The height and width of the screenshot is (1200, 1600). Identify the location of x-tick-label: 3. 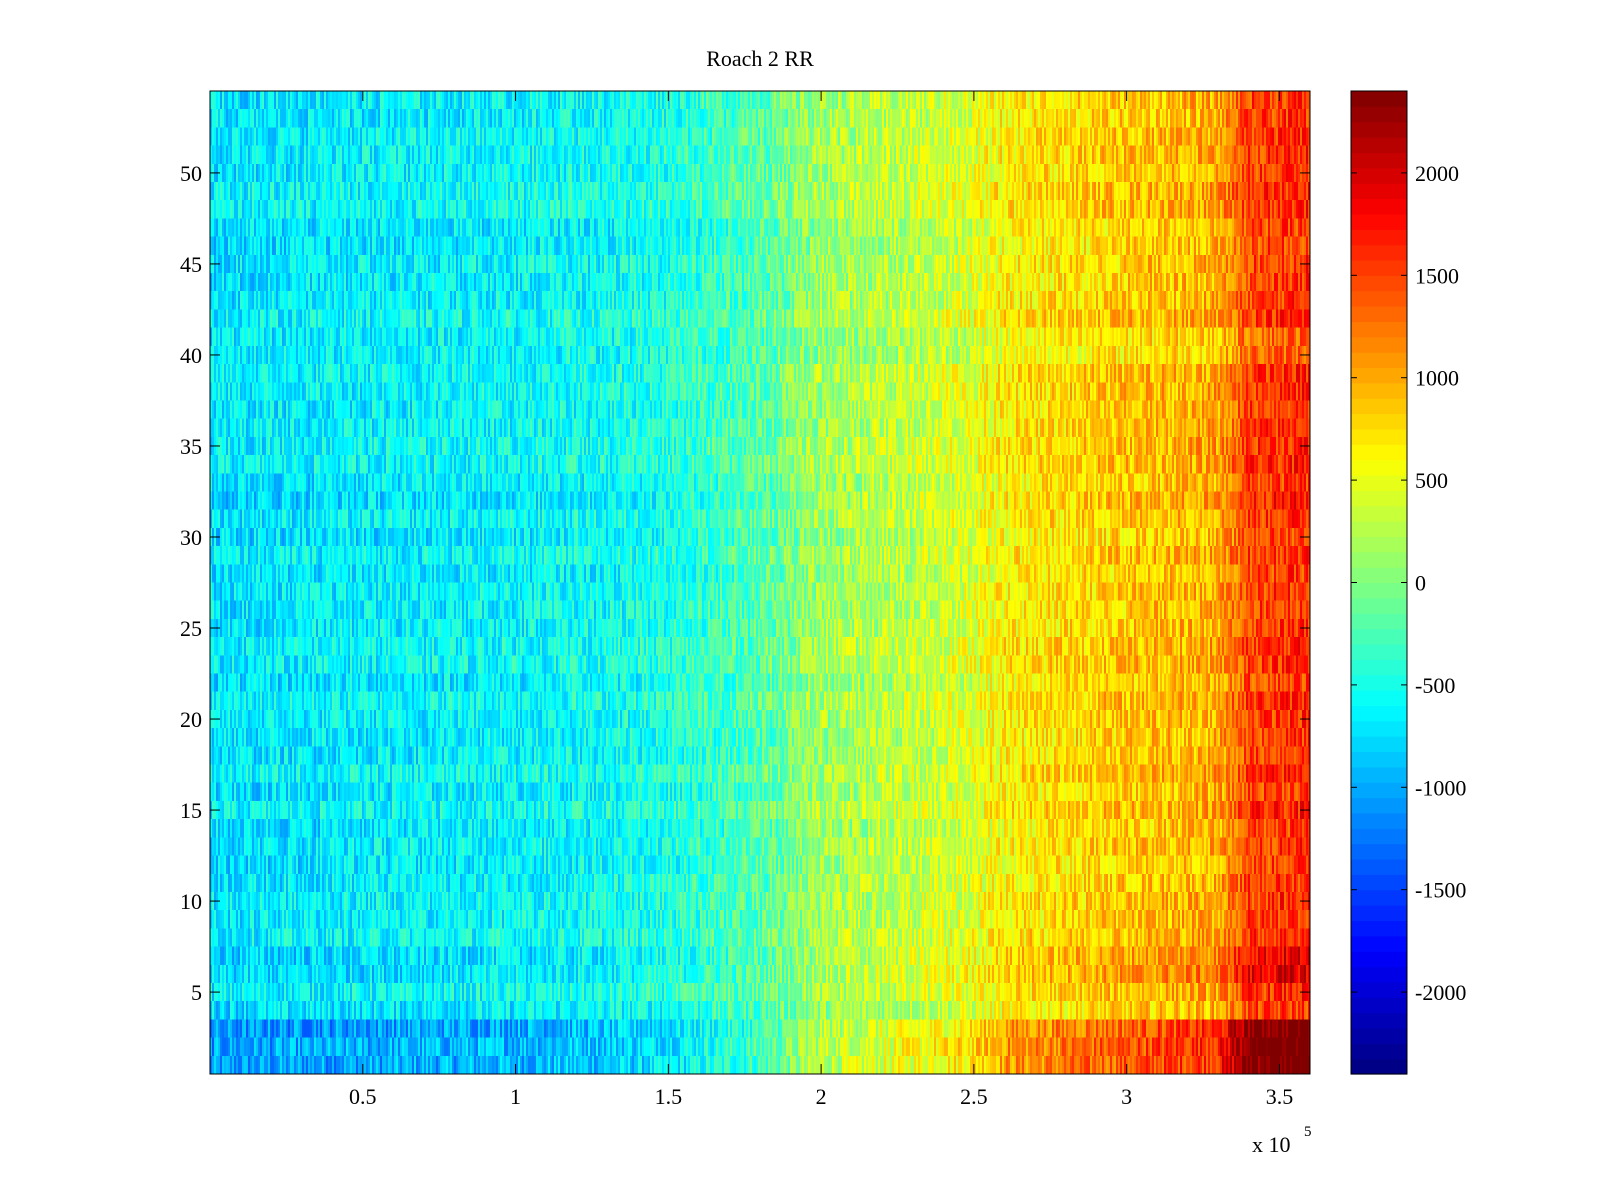
(1126, 1096).